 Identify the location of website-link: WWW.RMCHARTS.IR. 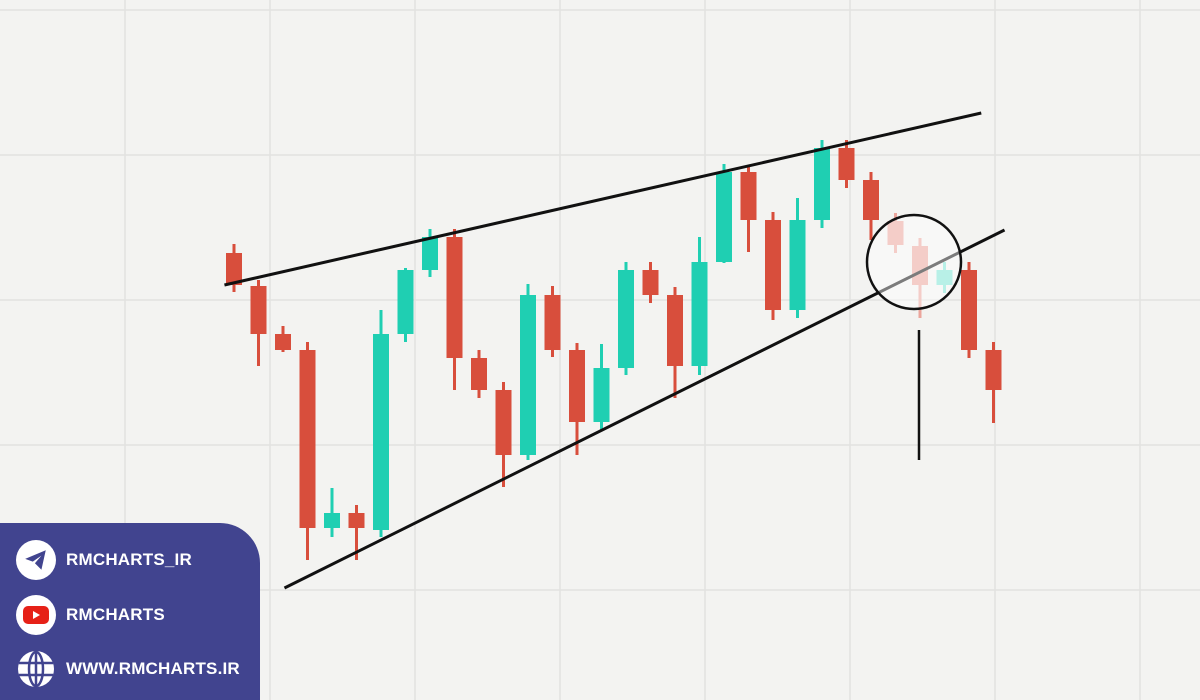
(128, 669).